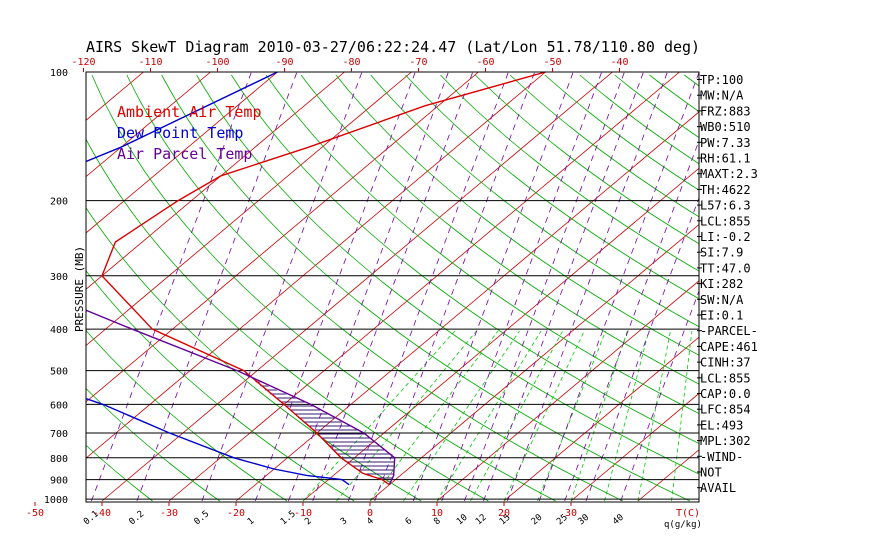 The image size is (870, 560). What do you see at coordinates (59, 459) in the screenshot?
I see `pressure-tick-label: 800` at bounding box center [59, 459].